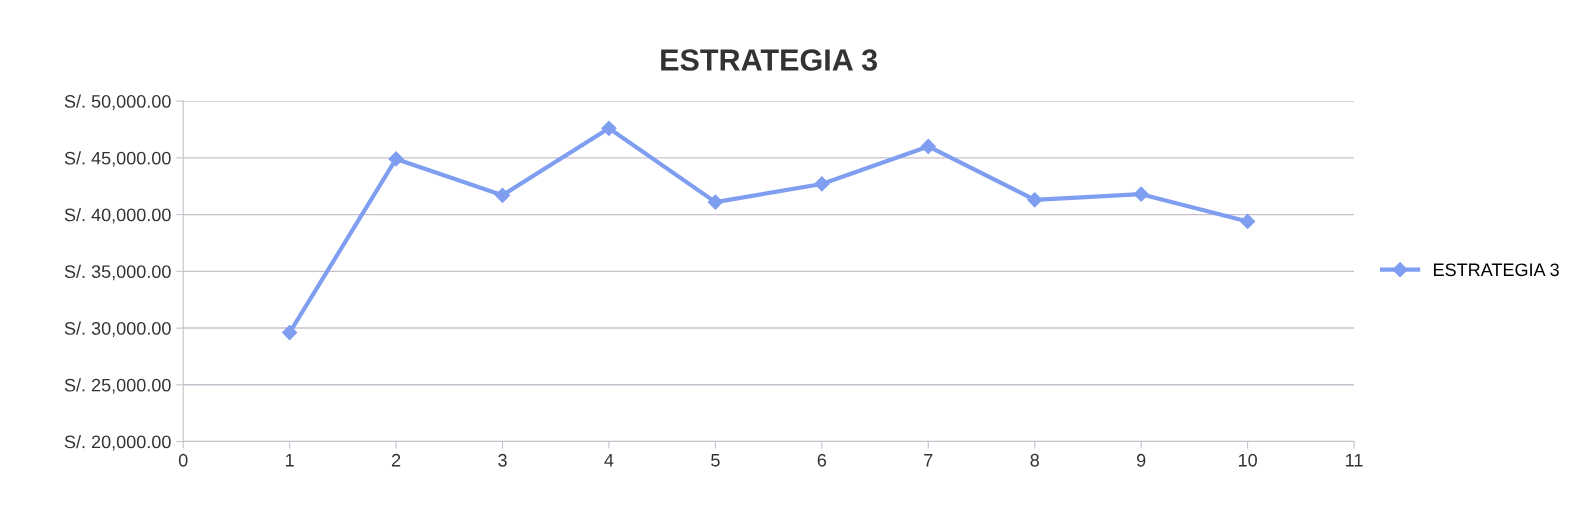 The height and width of the screenshot is (532, 1593). Describe the element at coordinates (609, 460) in the screenshot. I see `x-tick-label: 4` at that location.